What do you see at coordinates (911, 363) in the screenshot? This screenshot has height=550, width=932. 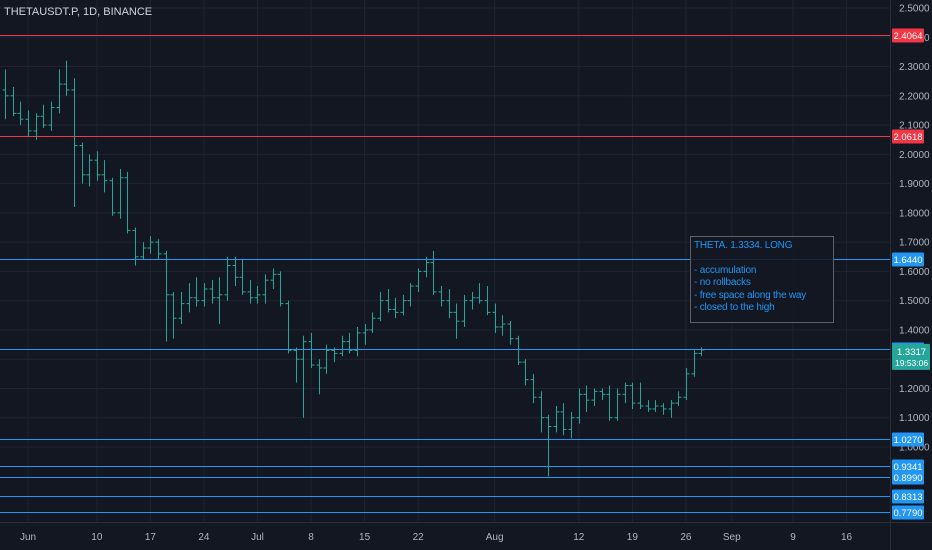 I see `countdown-label: 19:53:06` at bounding box center [911, 363].